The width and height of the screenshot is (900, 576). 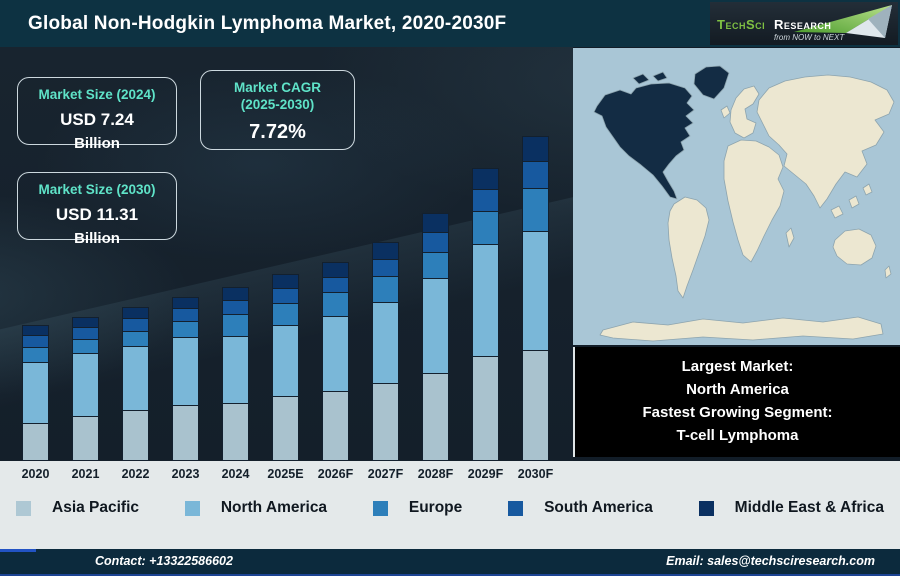 I want to click on legend-item-middle-east-africa: Middle East & Africa, so click(x=791, y=508).